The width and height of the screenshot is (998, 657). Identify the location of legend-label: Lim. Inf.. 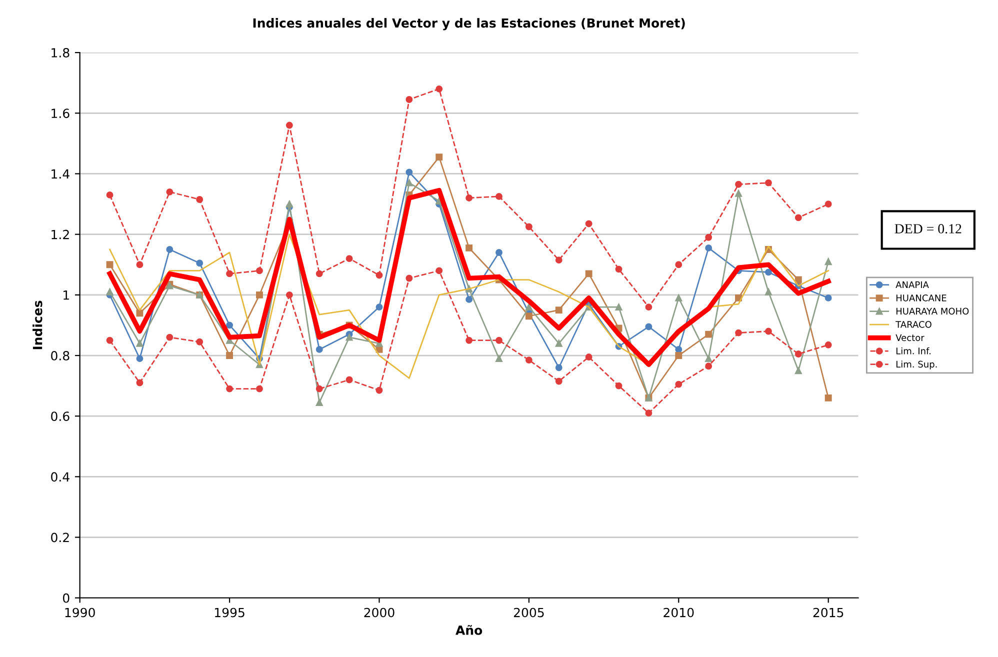
(913, 350).